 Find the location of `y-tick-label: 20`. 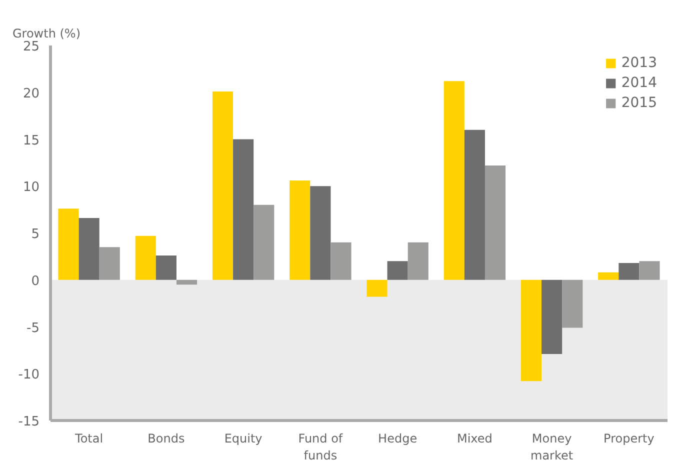

y-tick-label: 20 is located at coordinates (31, 94).